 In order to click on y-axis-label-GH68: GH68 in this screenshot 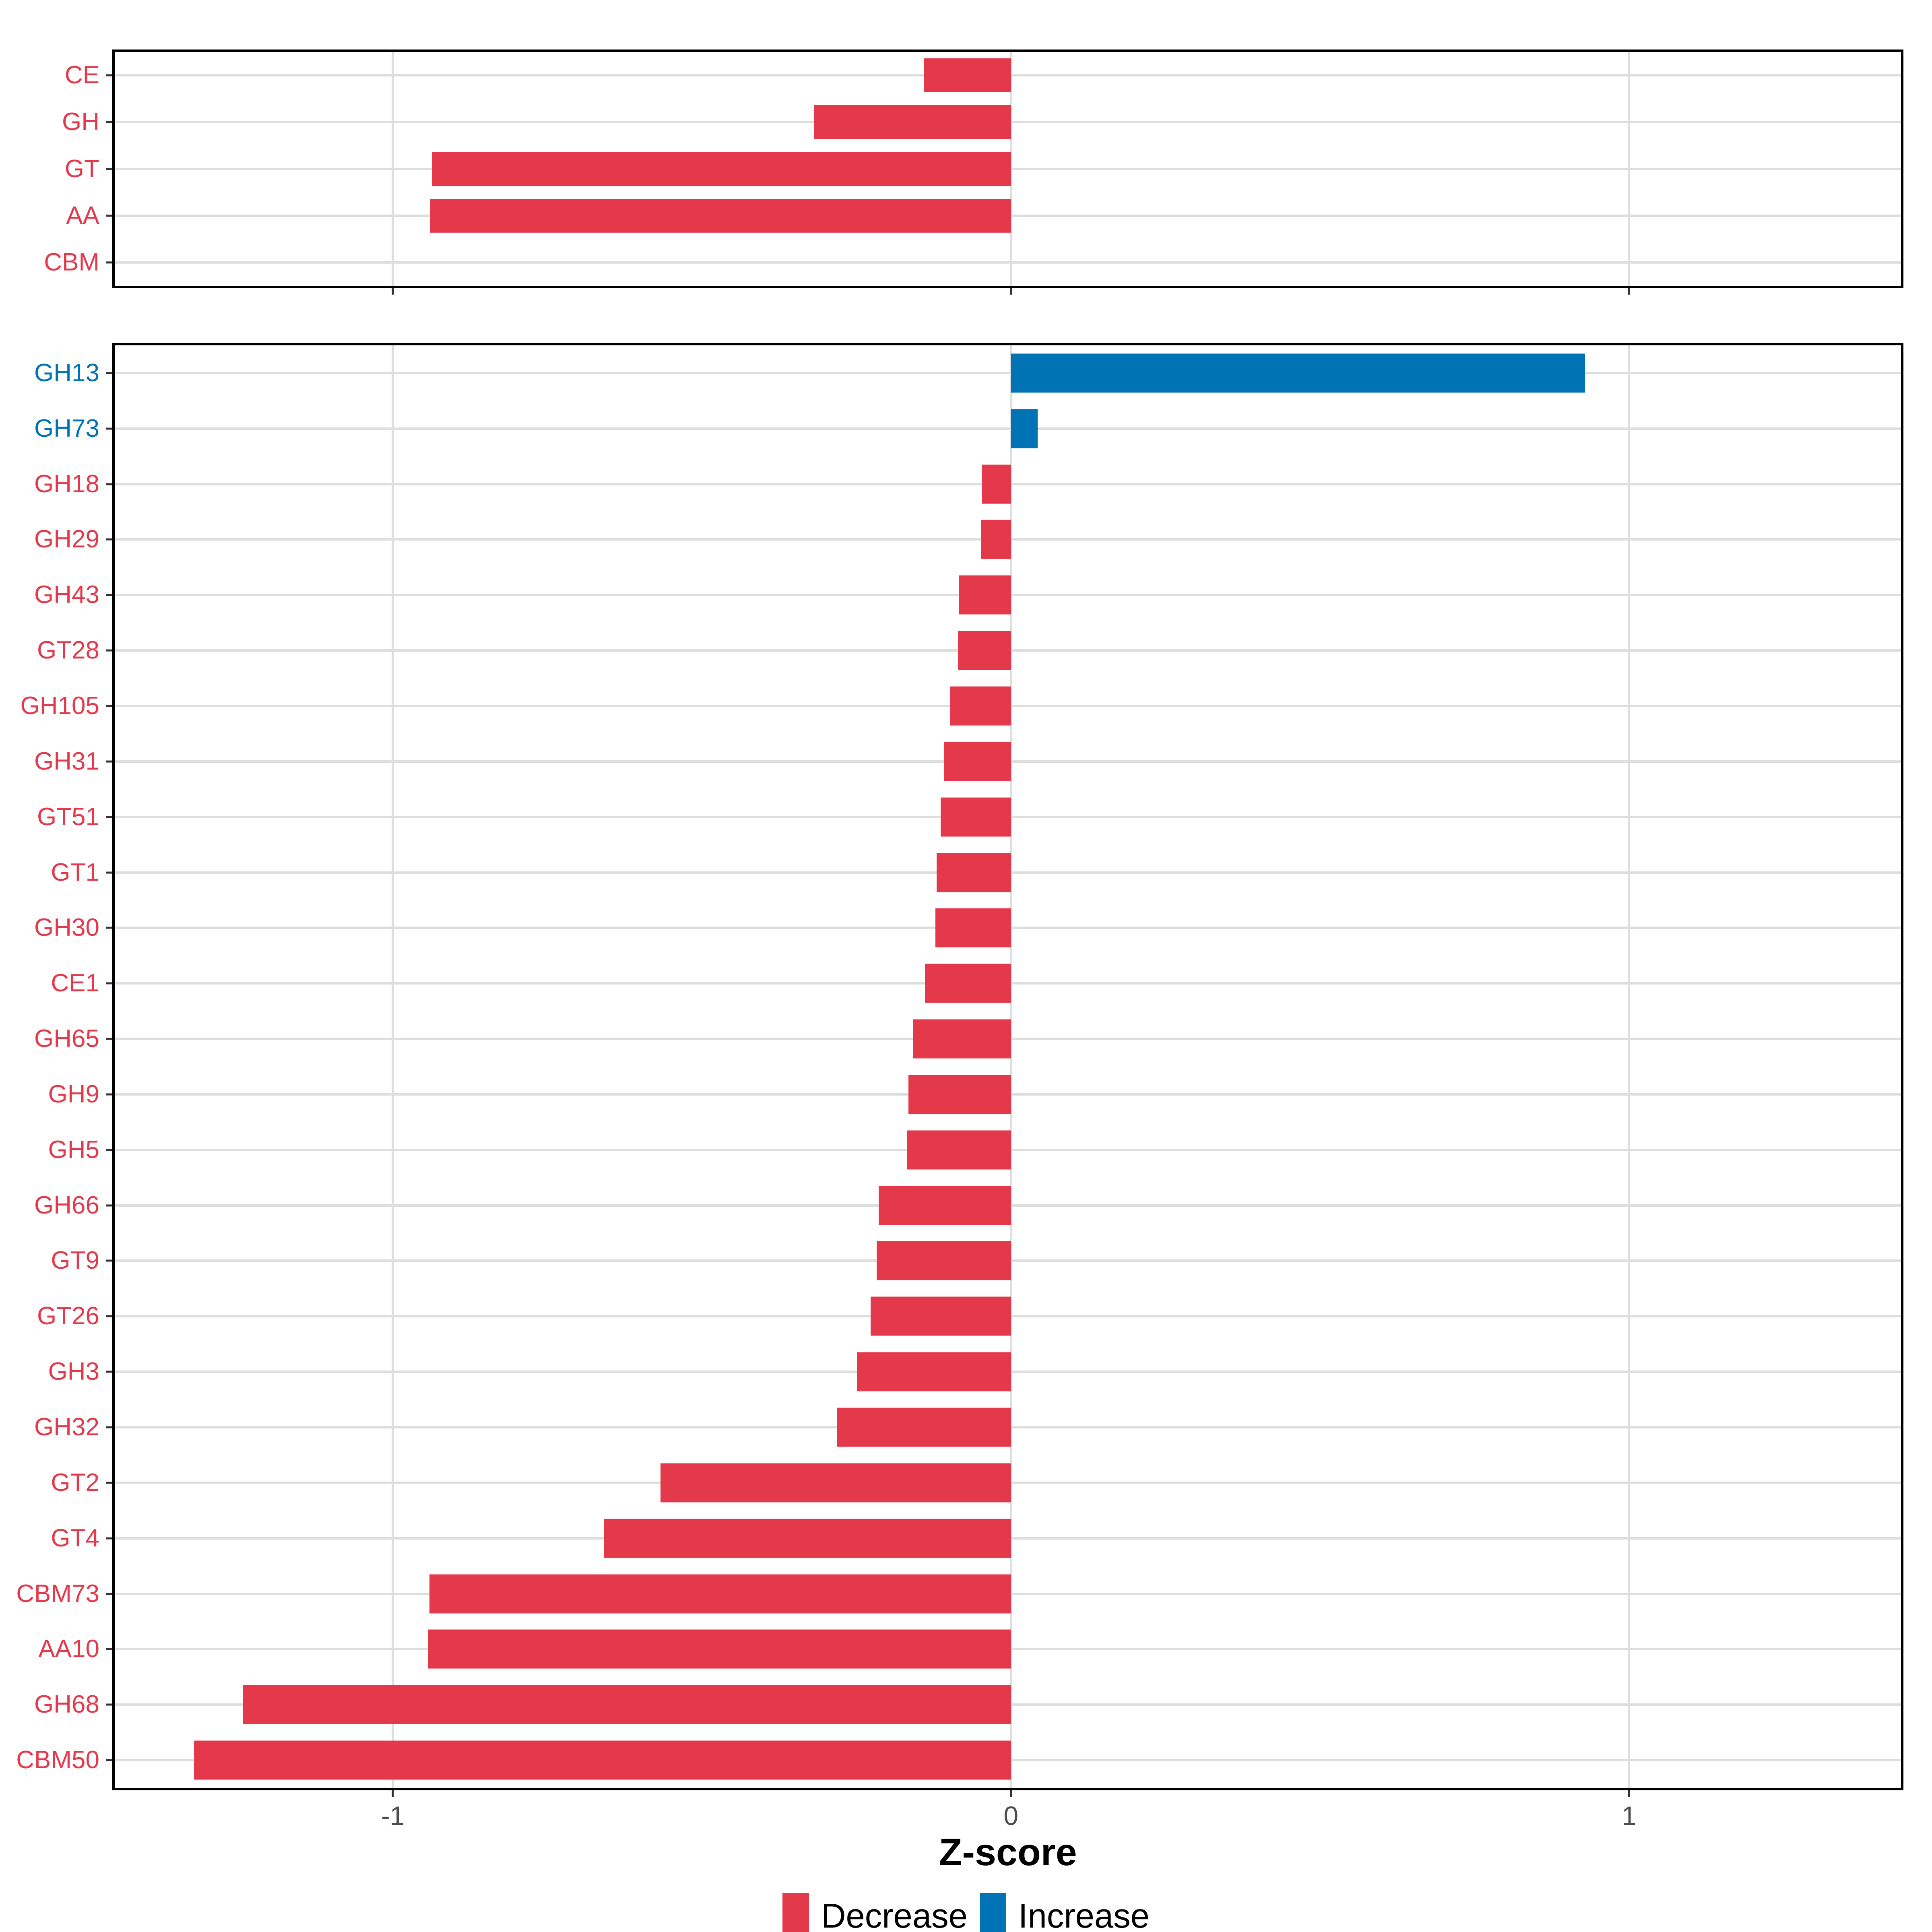, I will do `click(66, 1704)`.